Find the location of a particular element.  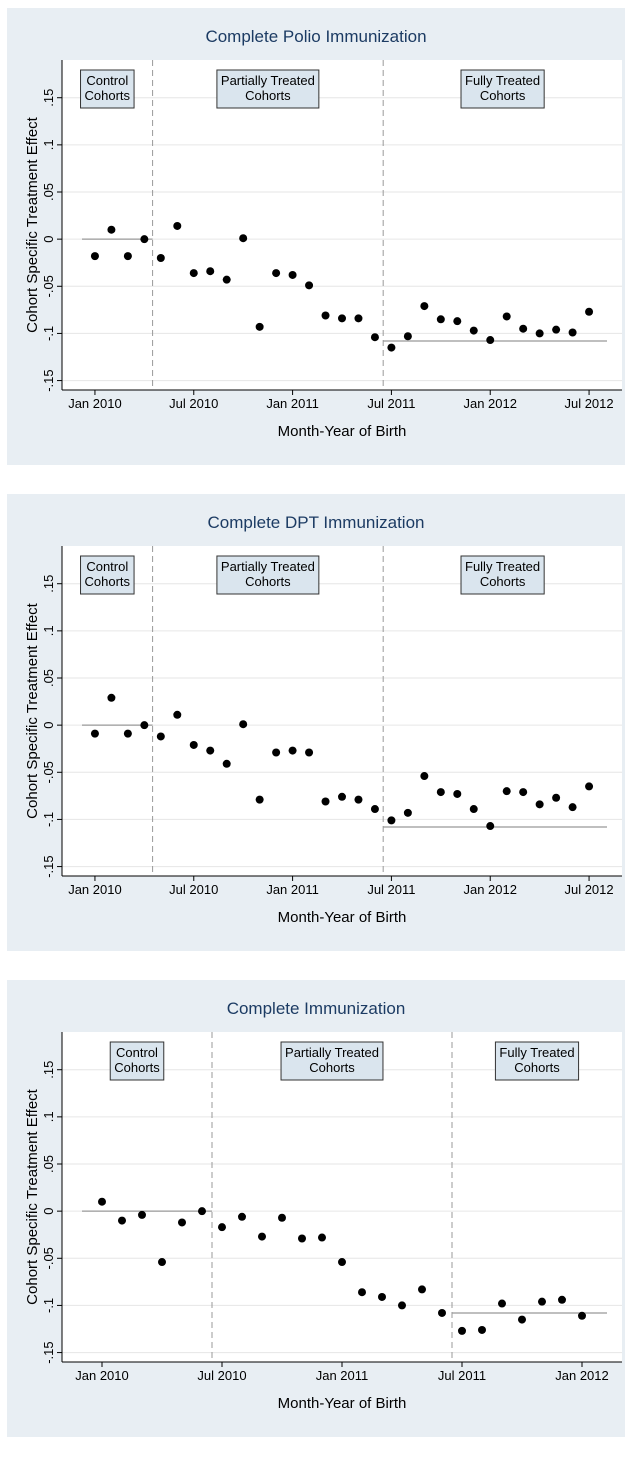

x-tick-label: Jan 2011 is located at coordinates (342, 1375).